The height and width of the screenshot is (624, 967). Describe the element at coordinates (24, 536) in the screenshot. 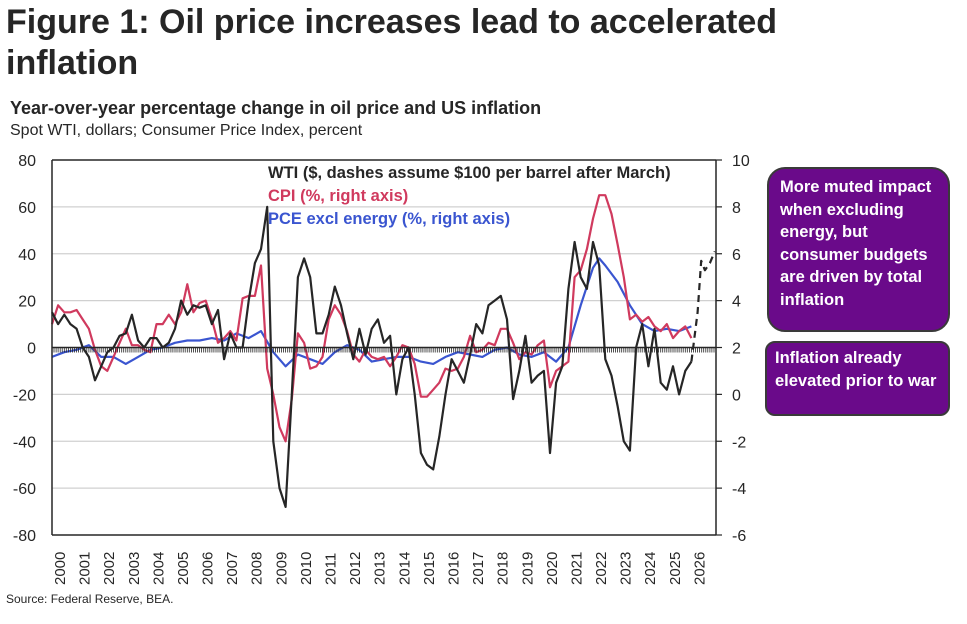

I see `left-tick-label: -80` at that location.